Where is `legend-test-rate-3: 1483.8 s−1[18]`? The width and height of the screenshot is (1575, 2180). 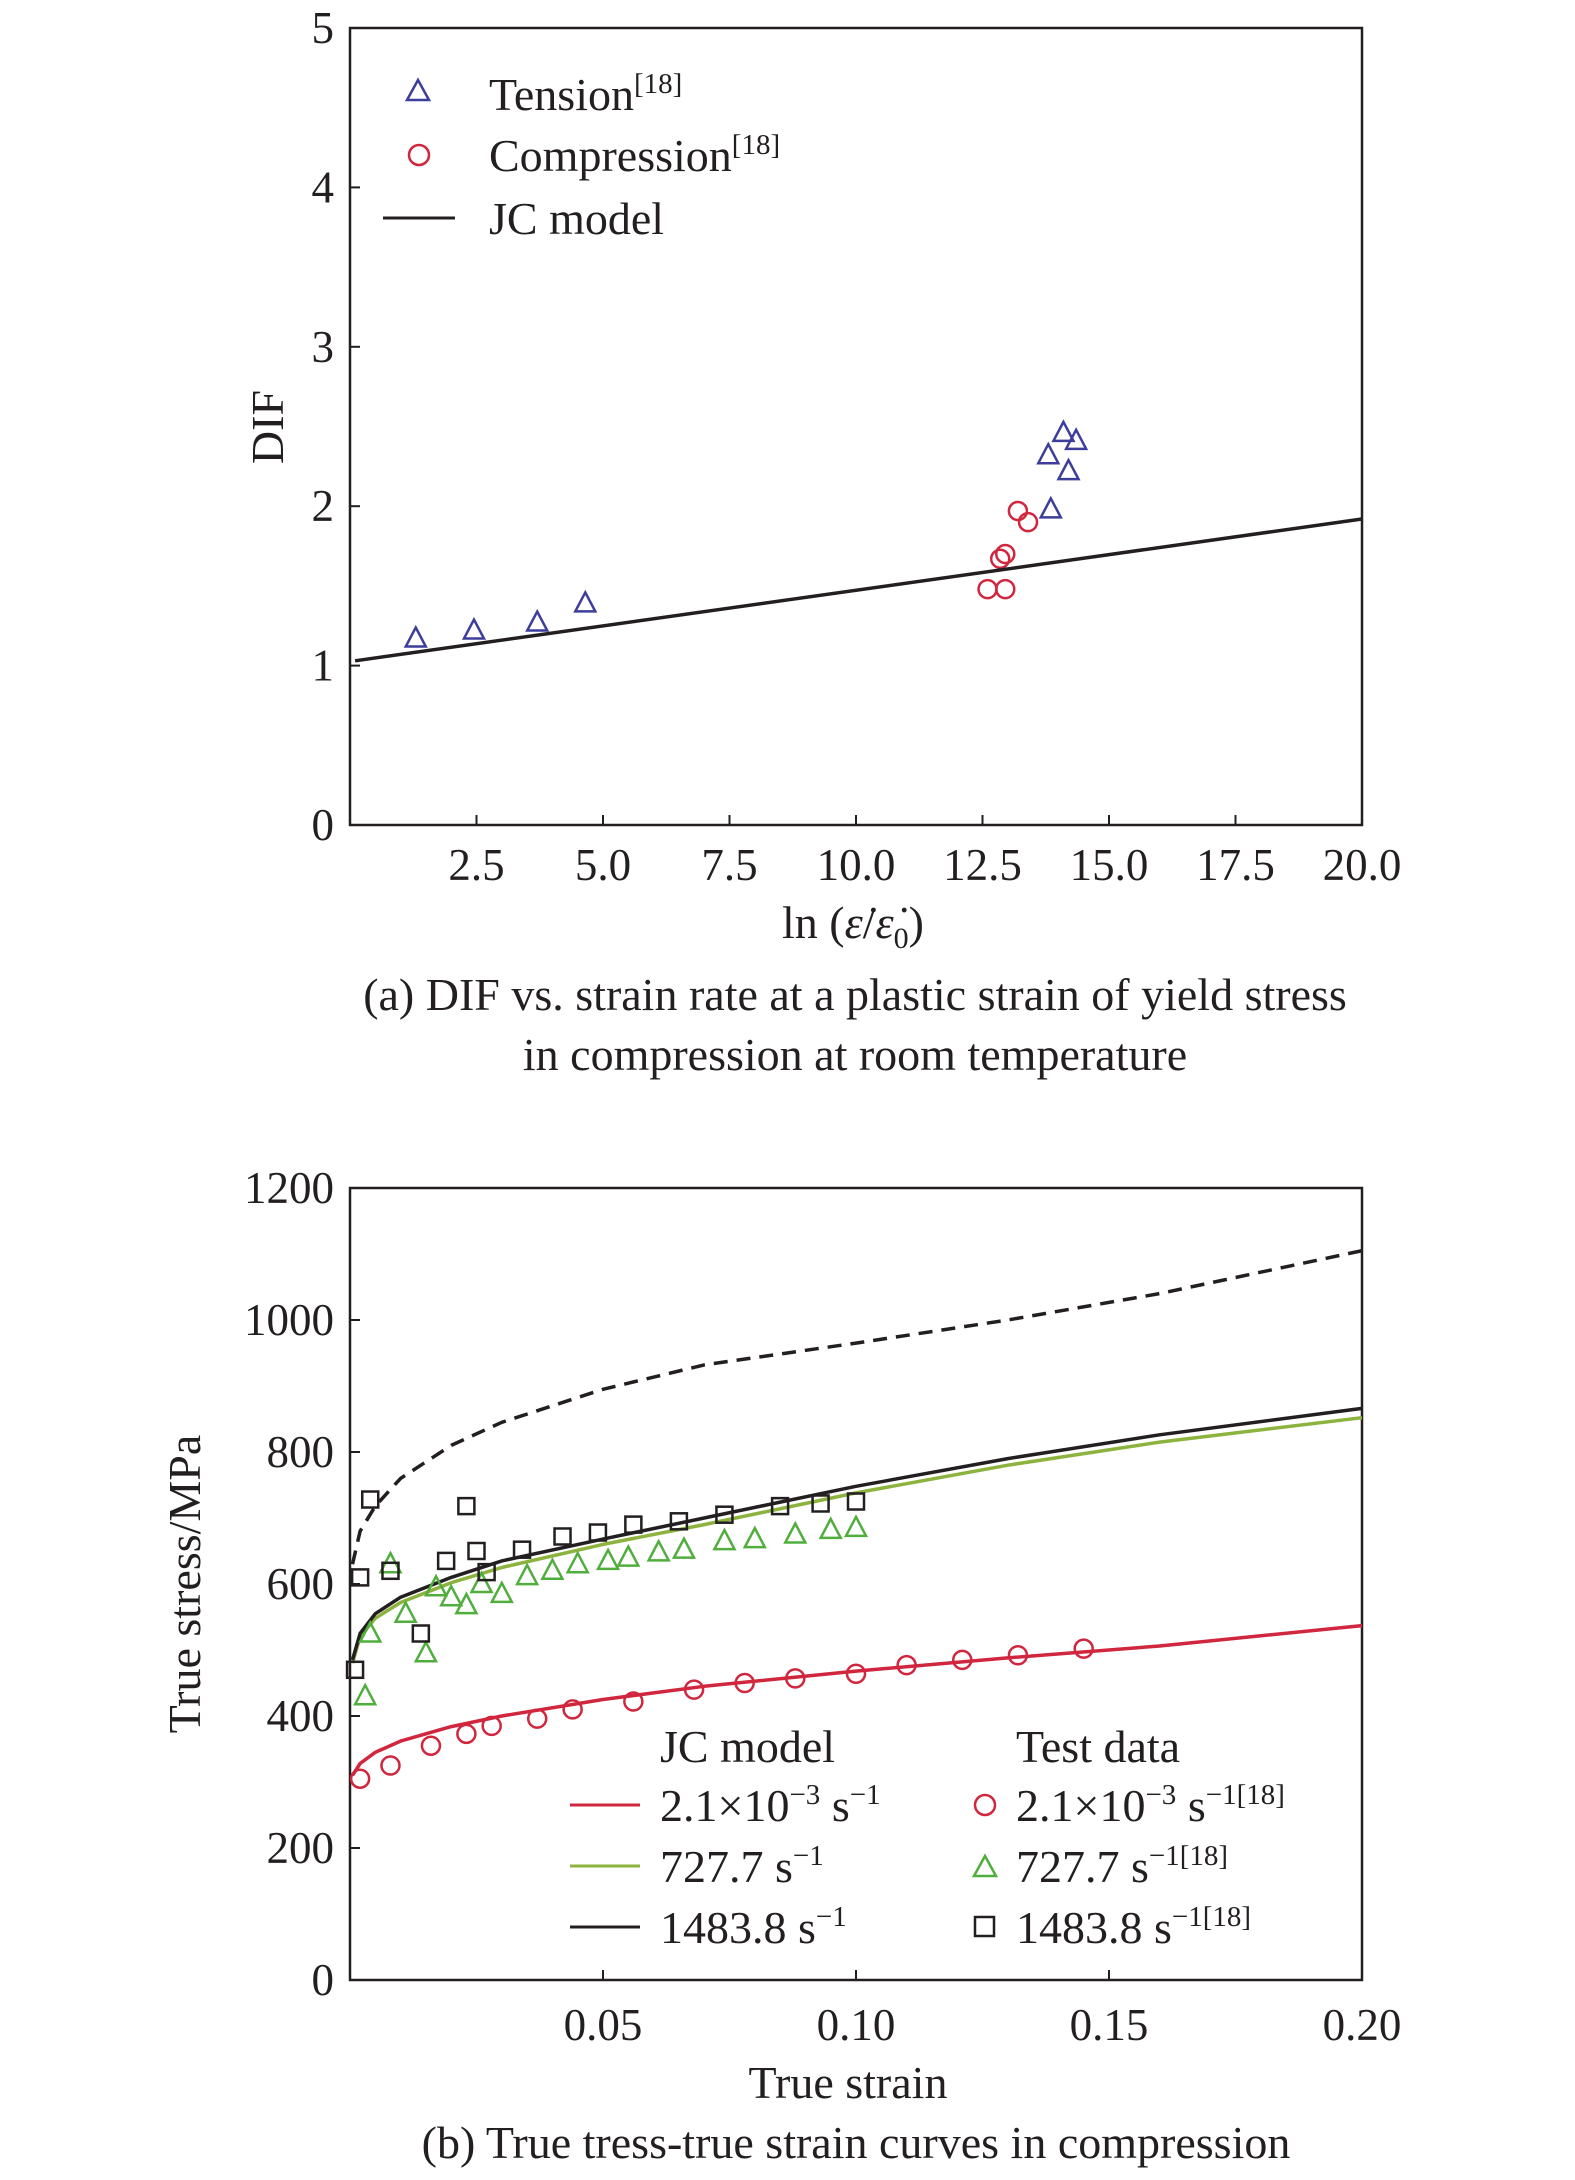 legend-test-rate-3: 1483.8 s−1[18] is located at coordinates (1133, 1927).